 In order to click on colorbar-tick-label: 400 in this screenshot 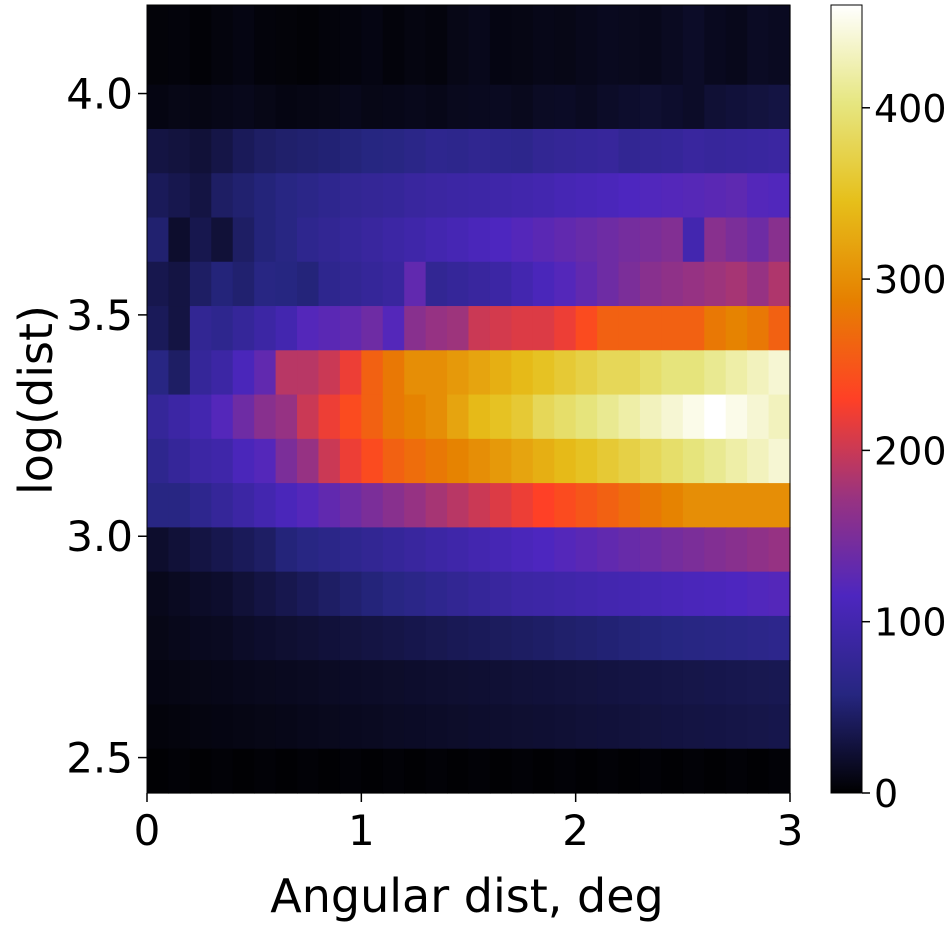, I will do `click(909, 109)`.